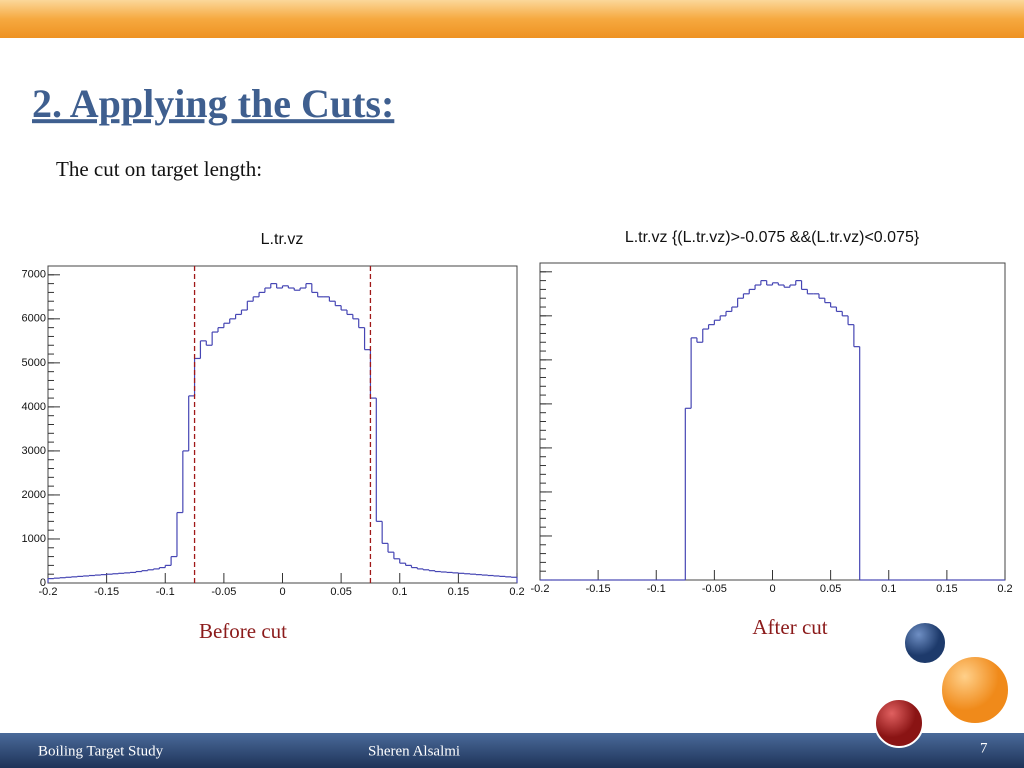  I want to click on caption: After cut, so click(789, 627).